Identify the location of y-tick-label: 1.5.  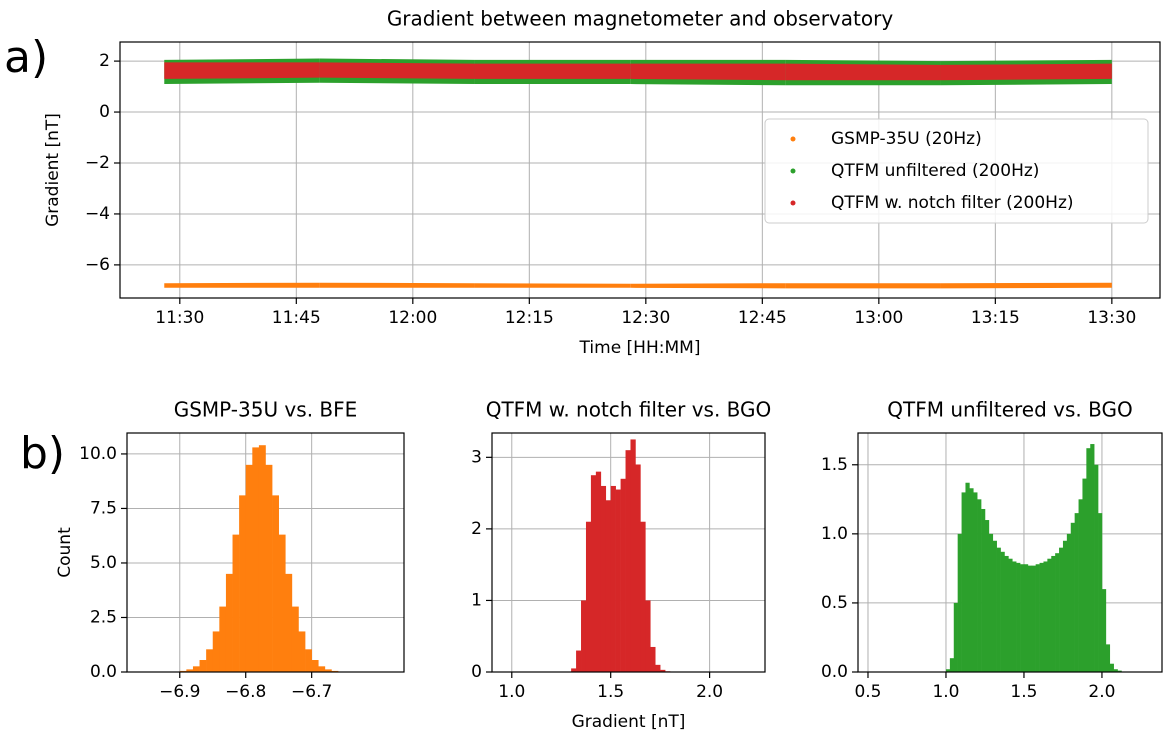
(834, 465).